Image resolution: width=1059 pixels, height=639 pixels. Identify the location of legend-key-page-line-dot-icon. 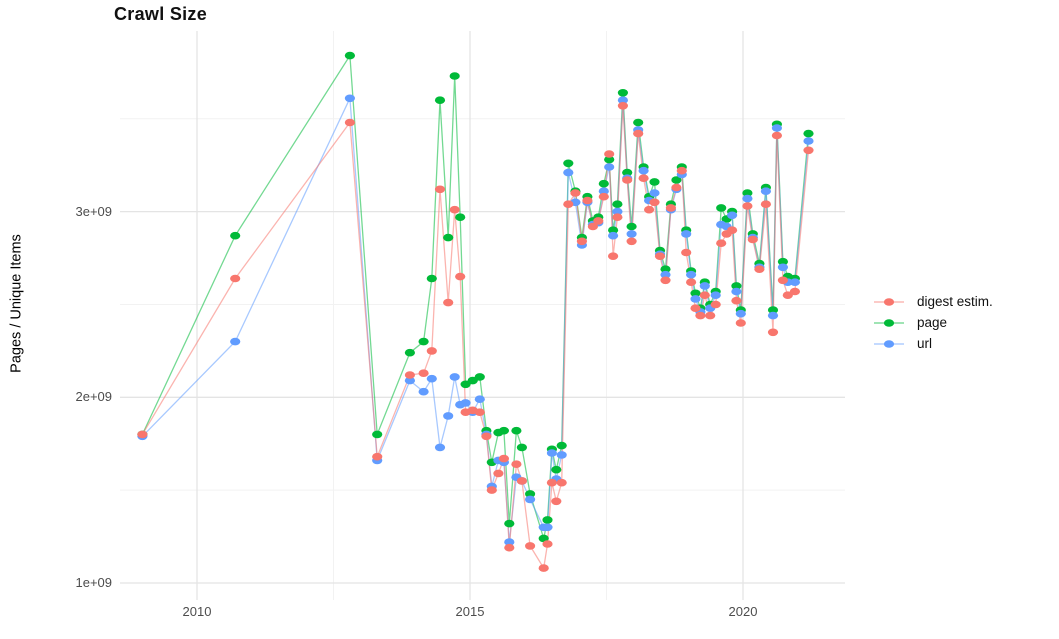
(889, 322).